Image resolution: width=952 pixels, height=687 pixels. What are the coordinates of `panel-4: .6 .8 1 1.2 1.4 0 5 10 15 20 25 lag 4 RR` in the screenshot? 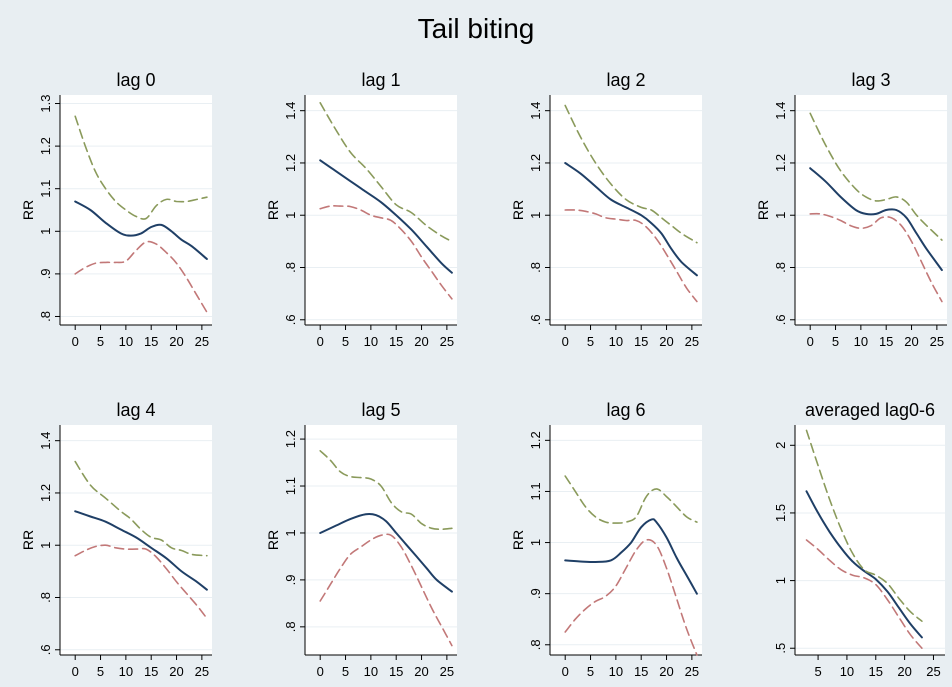 It's located at (116, 539).